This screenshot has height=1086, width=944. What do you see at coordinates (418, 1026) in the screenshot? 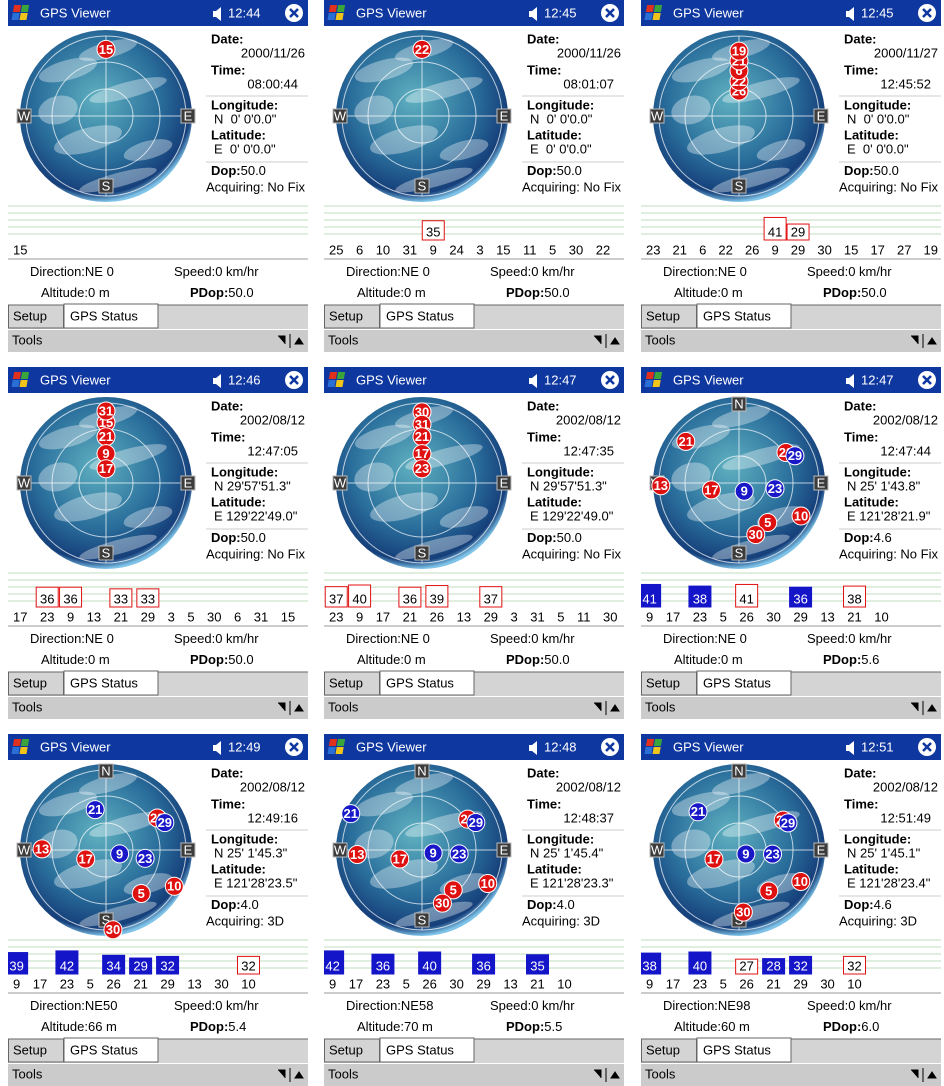
I see `altitude-value: 70 m` at bounding box center [418, 1026].